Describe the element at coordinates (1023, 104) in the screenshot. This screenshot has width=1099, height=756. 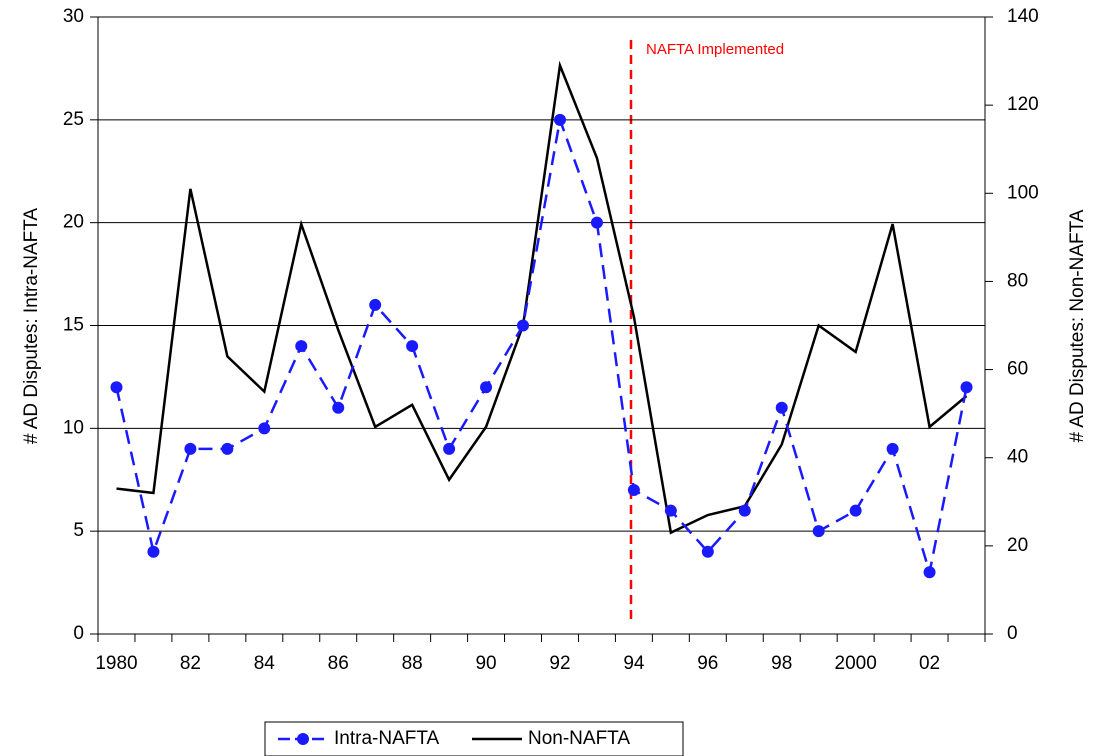
I see `y2-tick-label: 120` at that location.